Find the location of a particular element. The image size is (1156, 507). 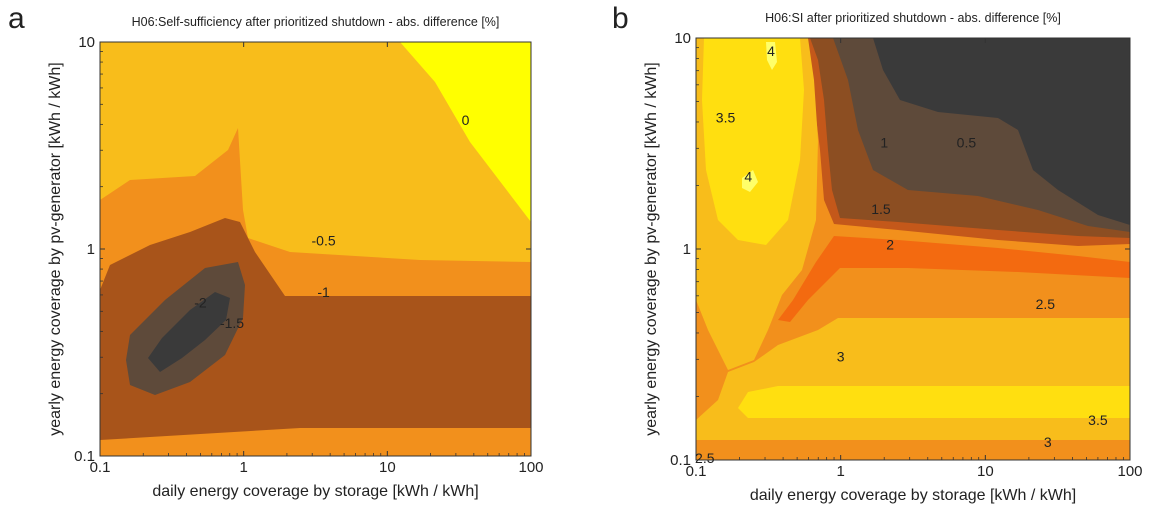

contour-label: 1 is located at coordinates (884, 142).